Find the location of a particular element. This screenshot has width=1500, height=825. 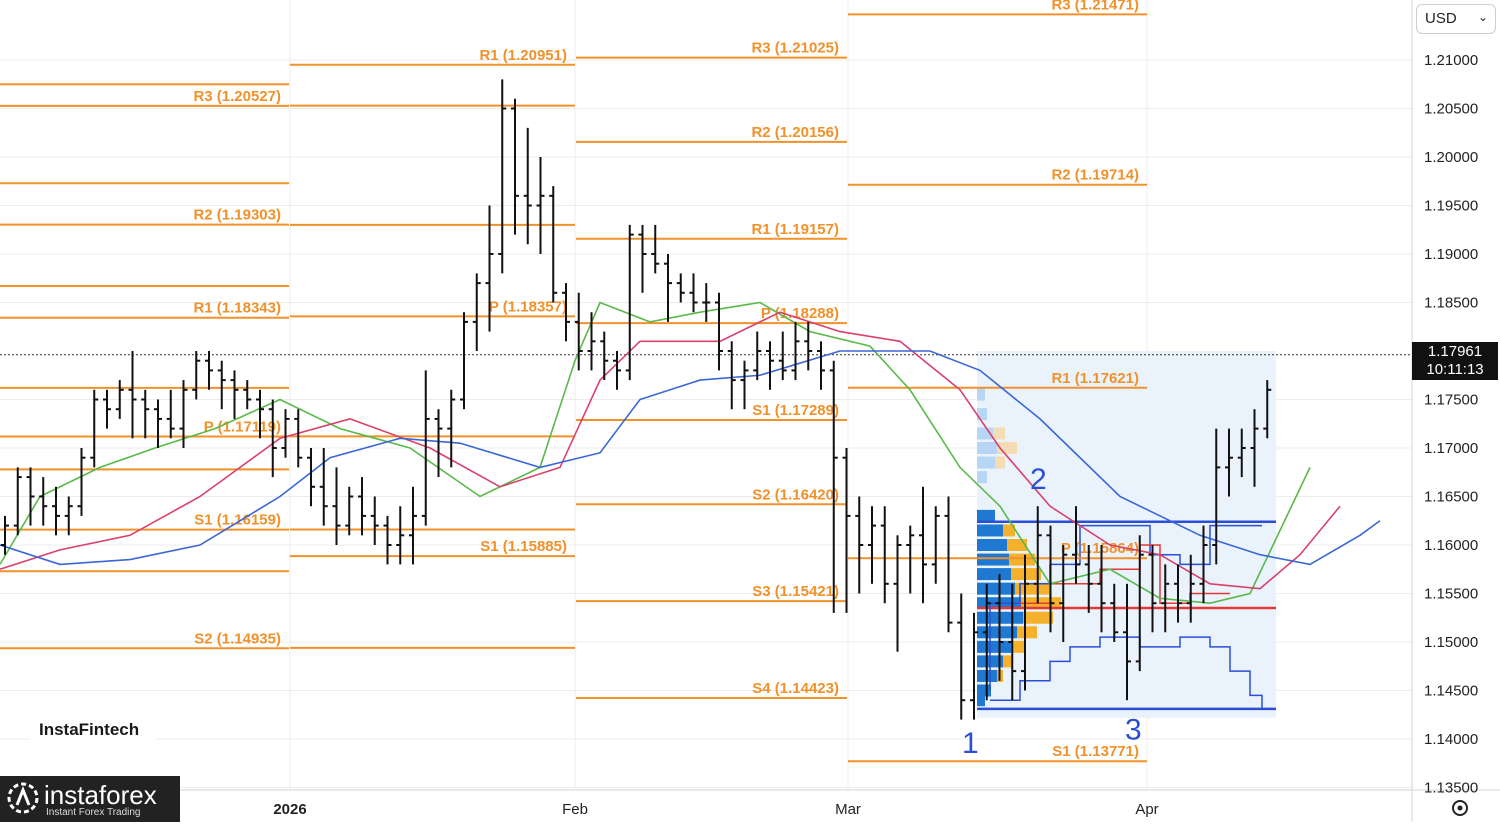

pivot-label-s1: S1 (1.17289) is located at coordinates (795, 410).